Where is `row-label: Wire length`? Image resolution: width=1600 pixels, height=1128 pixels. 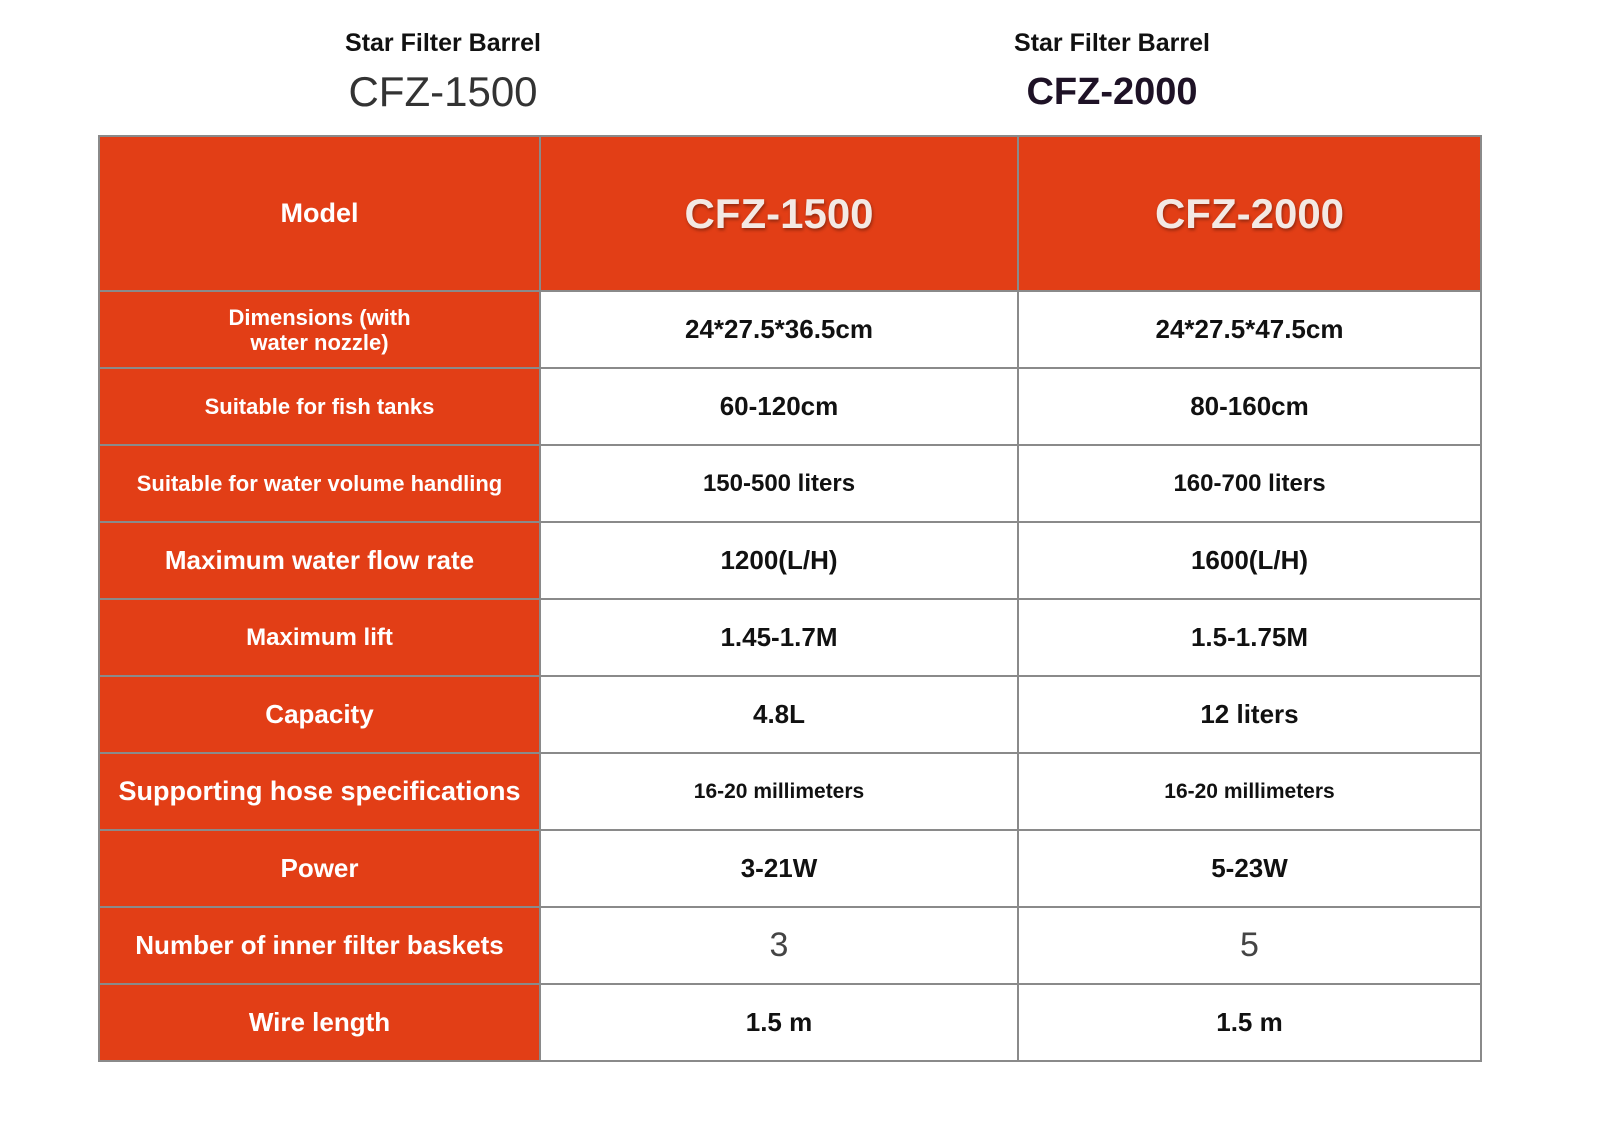 row-label: Wire length is located at coordinates (319, 1022).